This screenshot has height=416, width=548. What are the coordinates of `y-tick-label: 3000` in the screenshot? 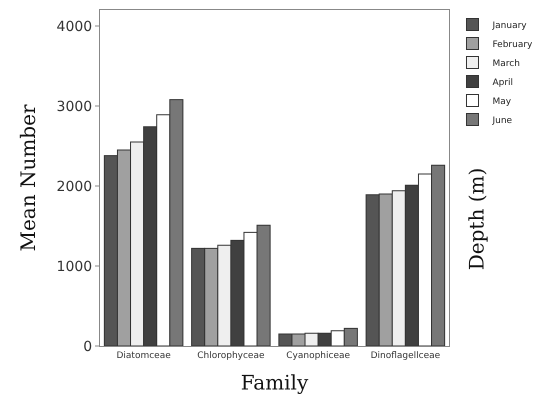 It's located at (74, 106).